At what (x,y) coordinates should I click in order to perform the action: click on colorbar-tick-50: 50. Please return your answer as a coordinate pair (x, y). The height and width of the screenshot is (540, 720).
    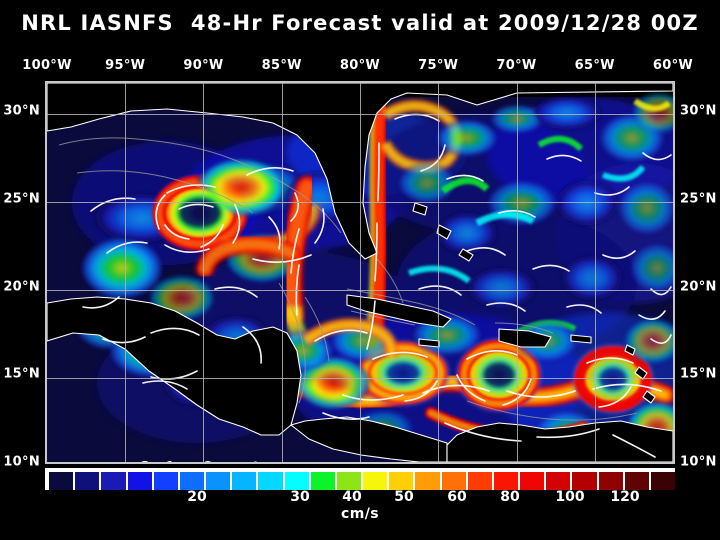
    Looking at the image, I should click on (404, 497).